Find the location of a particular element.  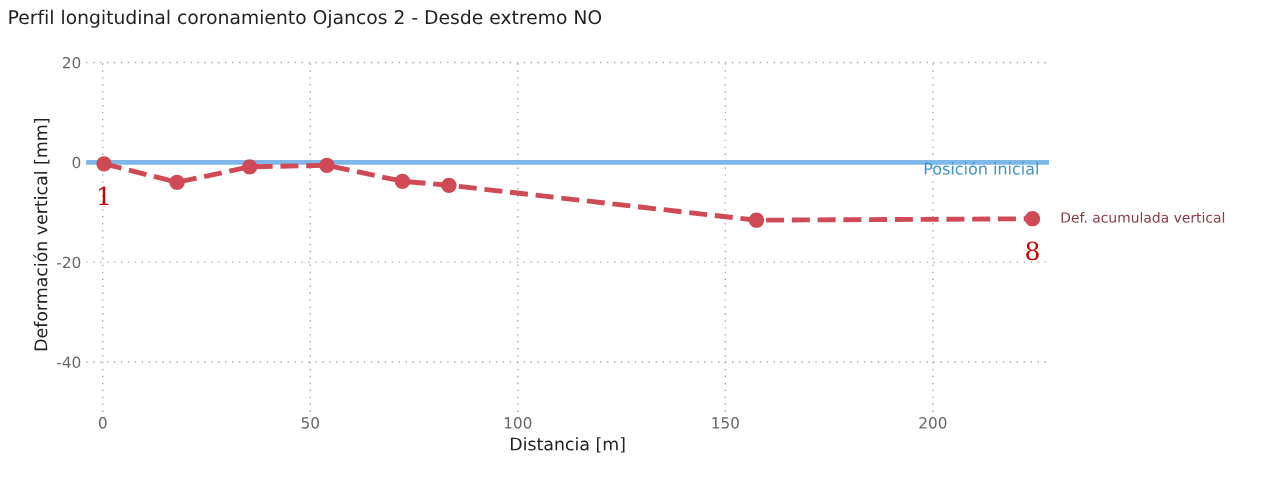

series-label: Def. acumulada vertical is located at coordinates (1143, 217).